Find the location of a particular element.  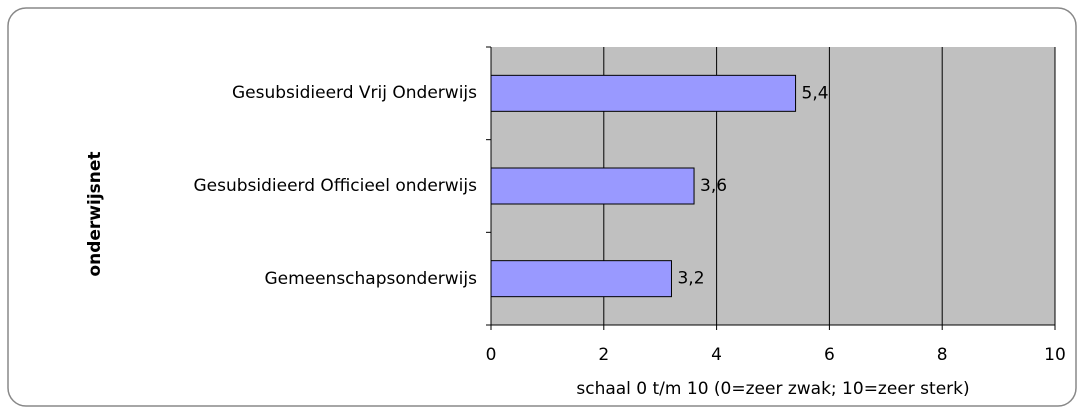

y-tick-label-box: Gemeenschapsonderwijs is located at coordinates (332, 278).